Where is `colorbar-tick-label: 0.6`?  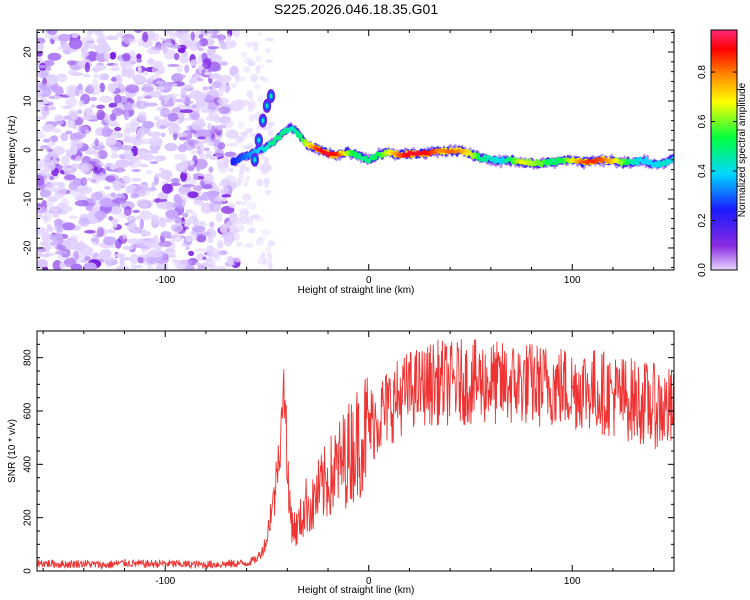
colorbar-tick-label: 0.6 is located at coordinates (702, 121).